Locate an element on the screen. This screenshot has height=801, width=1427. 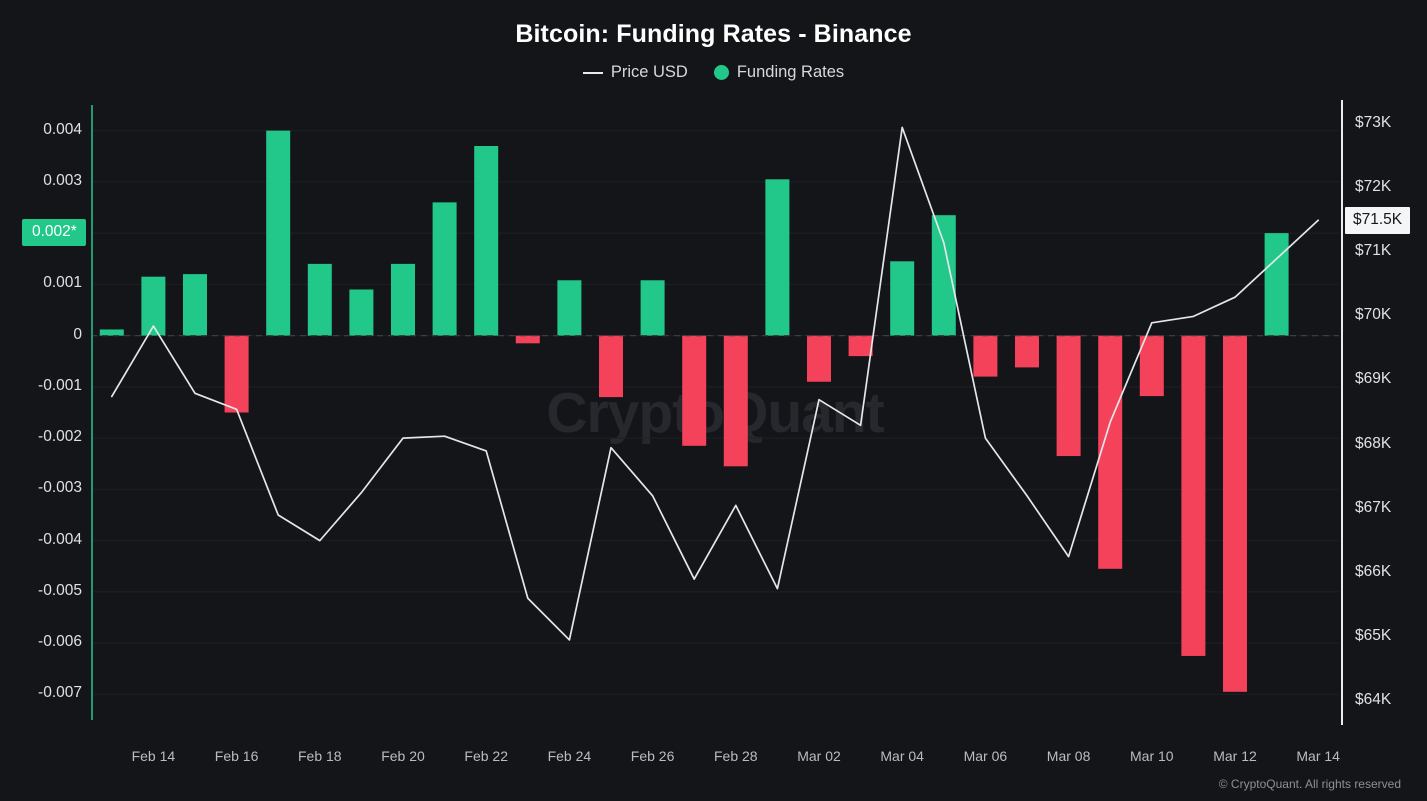
y-axis-left-tick: 0.004 is located at coordinates (62, 129).